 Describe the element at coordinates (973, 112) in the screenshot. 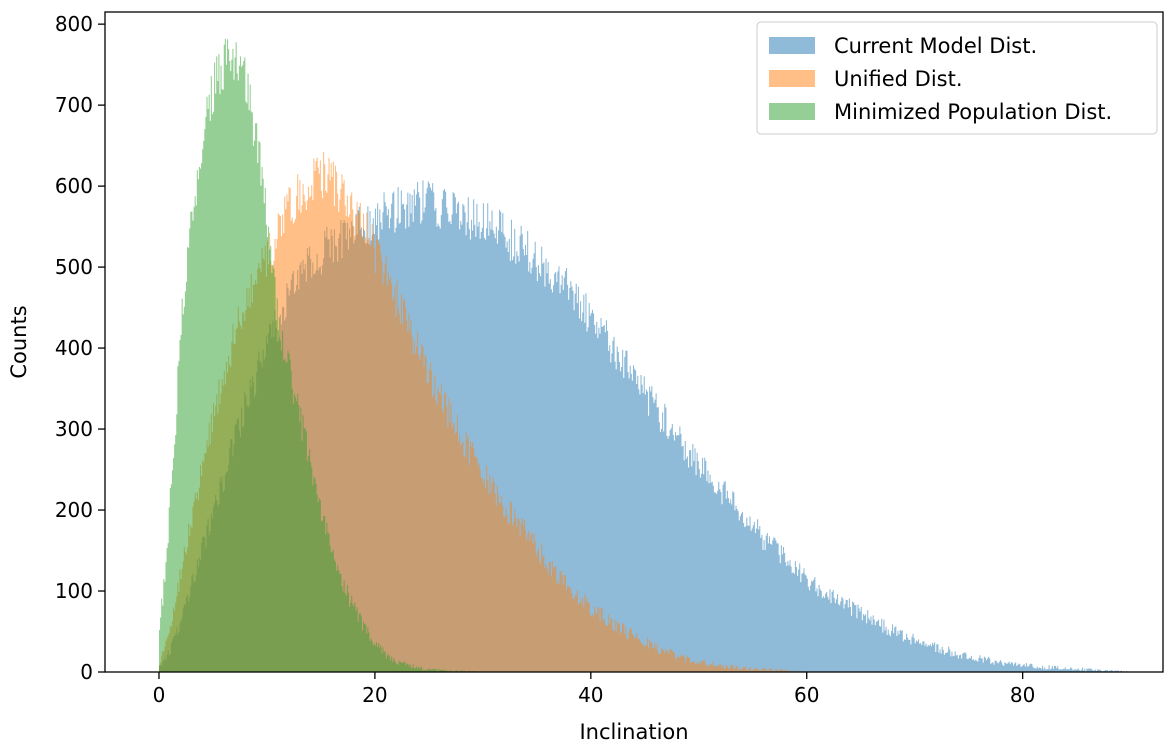

I see `legend-label-minimized-population: Minimized Population Dist.` at that location.